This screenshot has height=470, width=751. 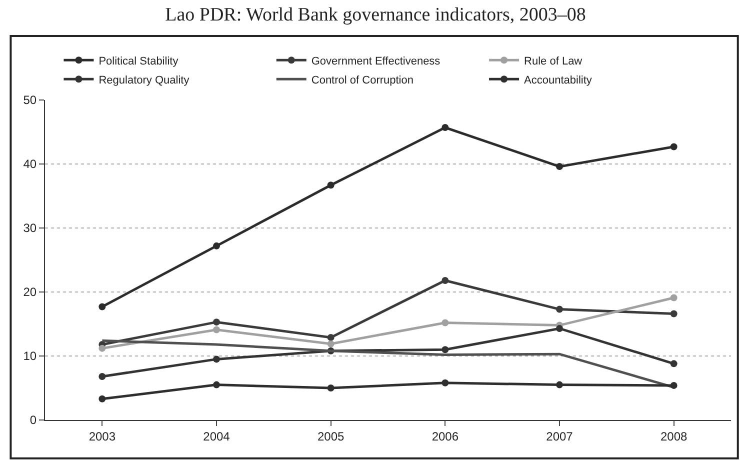 I want to click on legend-label: Regulatory Quality, so click(x=144, y=80).